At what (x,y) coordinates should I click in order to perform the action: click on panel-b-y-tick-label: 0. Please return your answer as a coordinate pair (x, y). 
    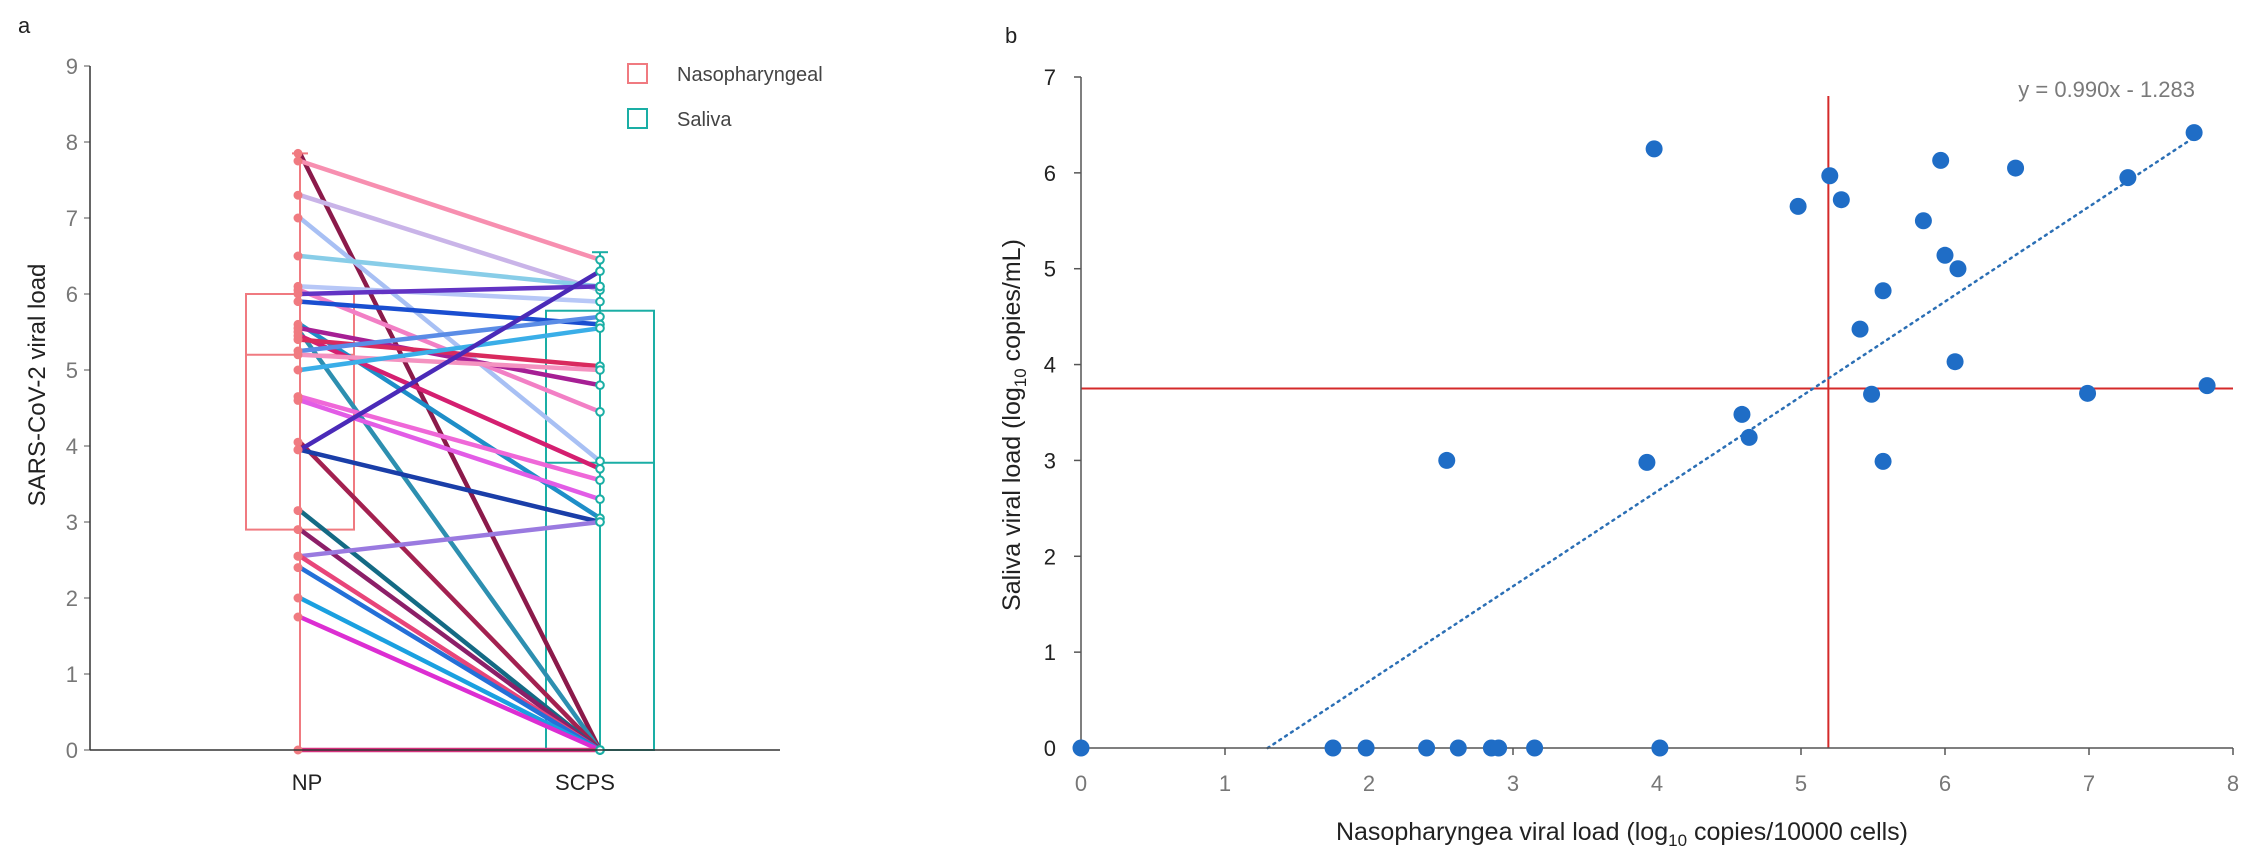
    Looking at the image, I should click on (1050, 748).